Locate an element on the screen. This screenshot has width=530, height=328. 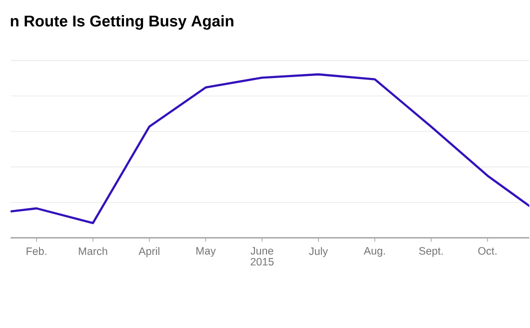
x-tick-label: Aug. is located at coordinates (374, 252).